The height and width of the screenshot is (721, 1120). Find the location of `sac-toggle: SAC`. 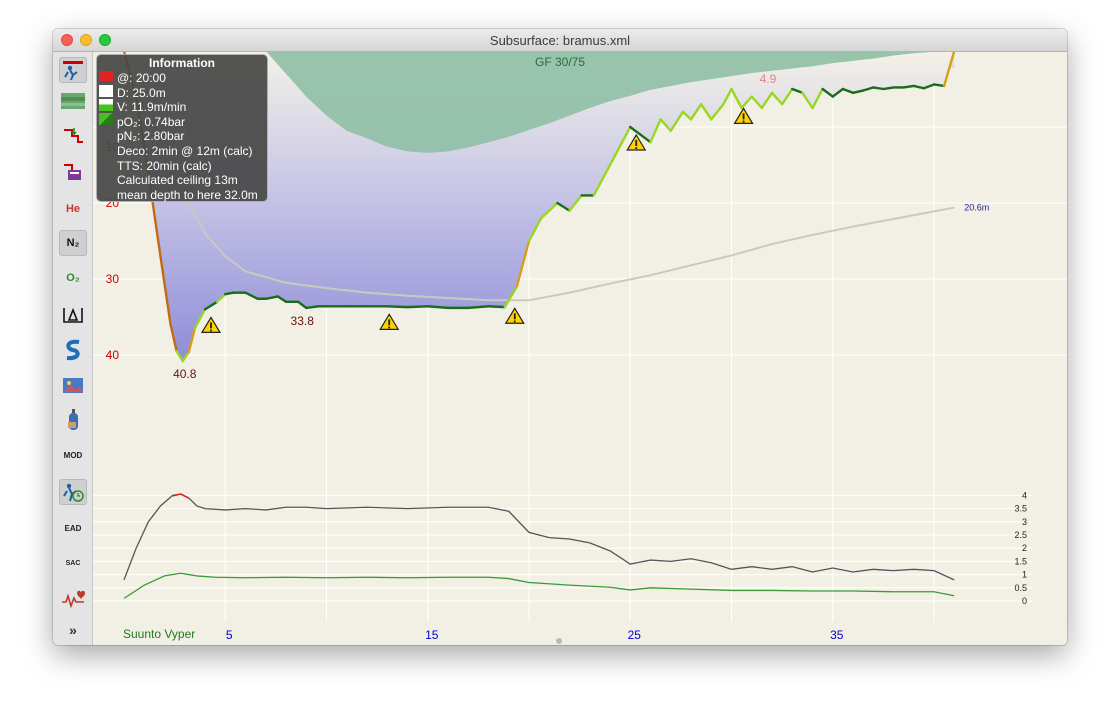

sac-toggle: SAC is located at coordinates (73, 563).